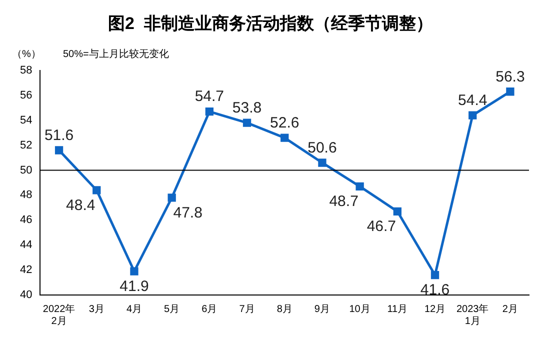 The width and height of the screenshot is (553, 343). I want to click on x-tick-label: 12月, so click(435, 309).